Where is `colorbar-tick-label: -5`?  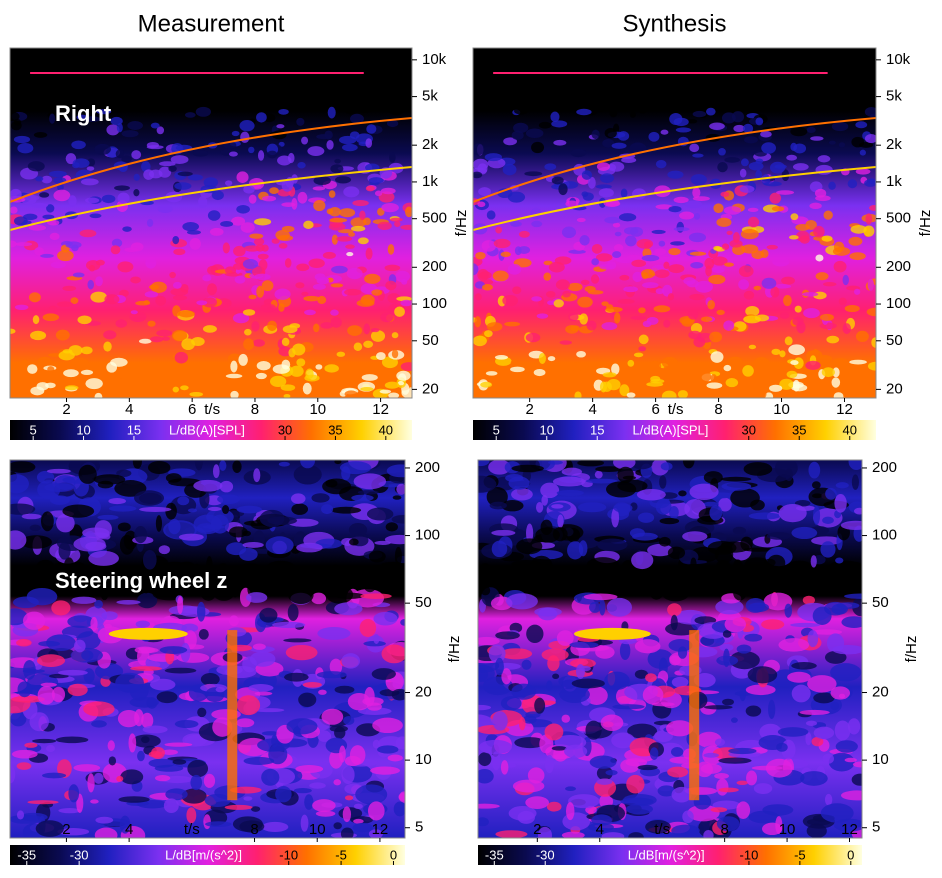
colorbar-tick-label: -5 is located at coordinates (341, 854).